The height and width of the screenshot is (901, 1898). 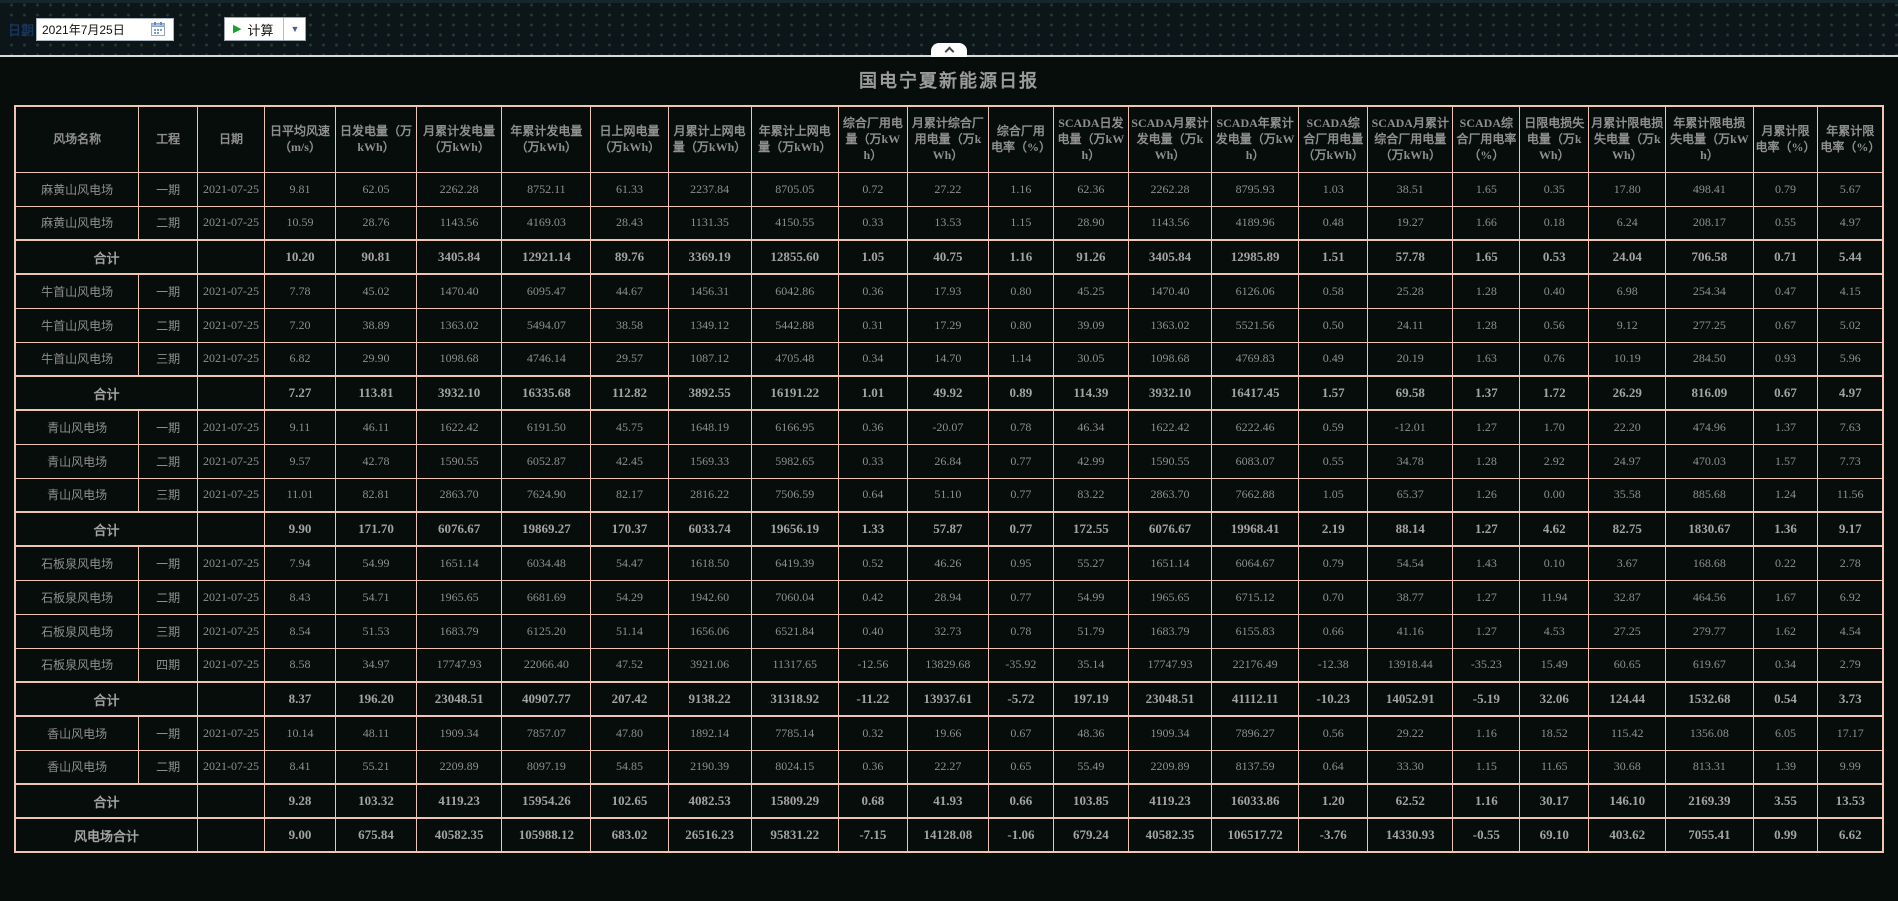 I want to click on calculate-dropdown-button: ▼, so click(x=294, y=29).